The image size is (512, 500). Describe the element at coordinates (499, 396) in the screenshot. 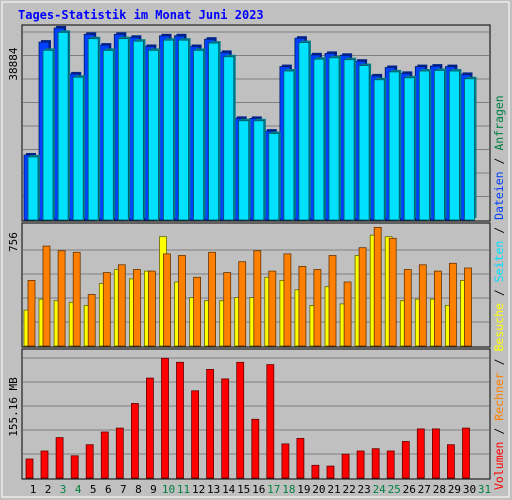

I see `side-legend-item: Rechner` at that location.